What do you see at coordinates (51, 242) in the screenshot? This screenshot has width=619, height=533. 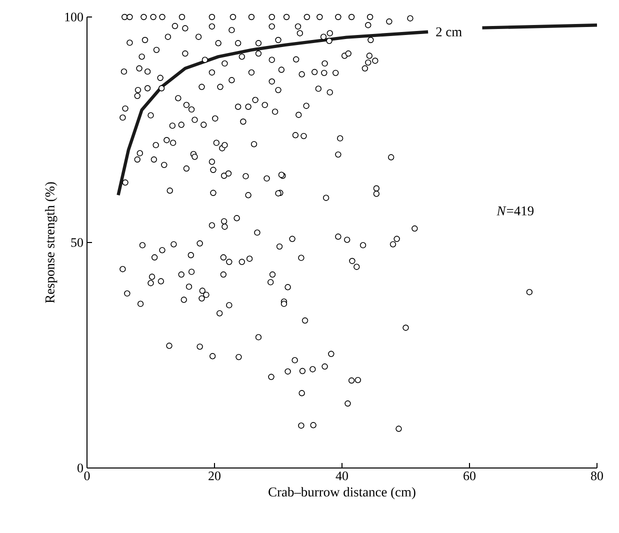 I see `y-axis-title: Response strength (%)` at bounding box center [51, 242].